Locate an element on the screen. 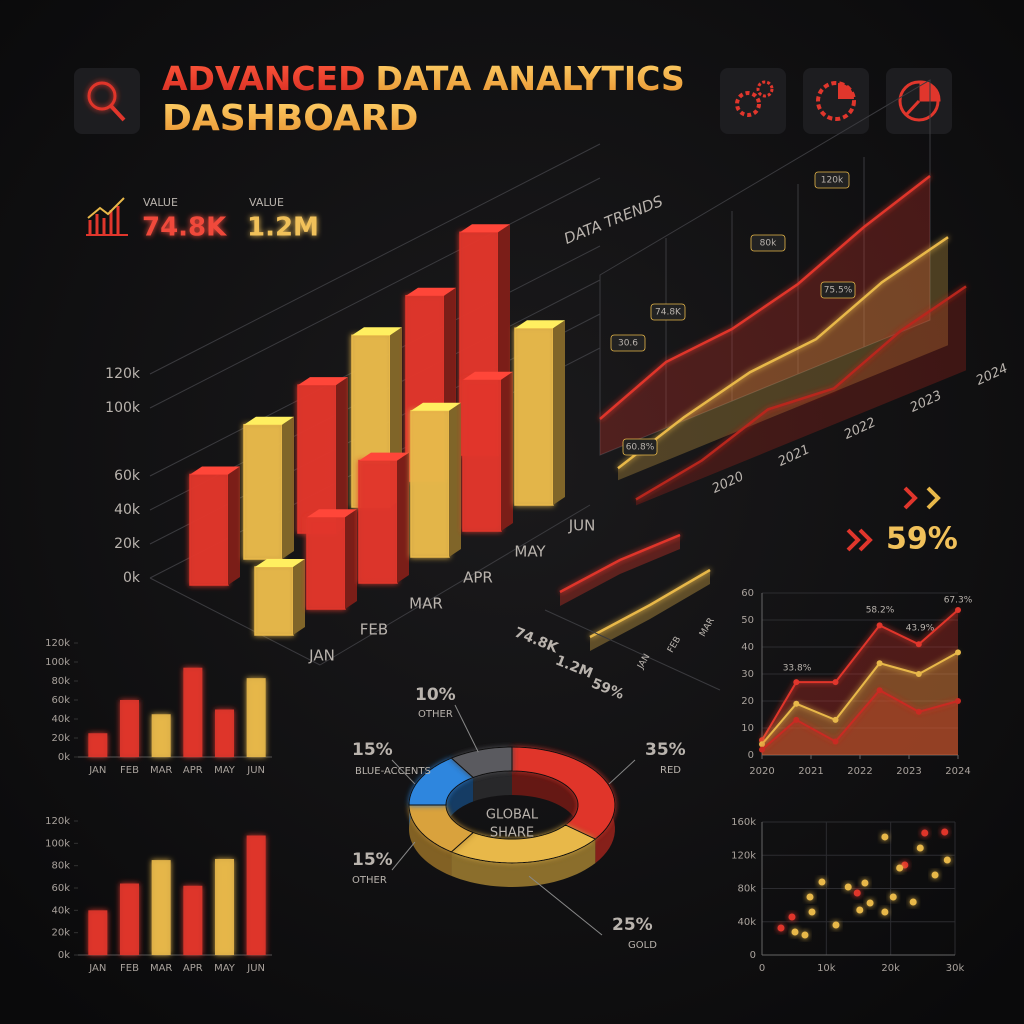 The height and width of the screenshot is (1024, 1024). search-icon is located at coordinates (107, 101).